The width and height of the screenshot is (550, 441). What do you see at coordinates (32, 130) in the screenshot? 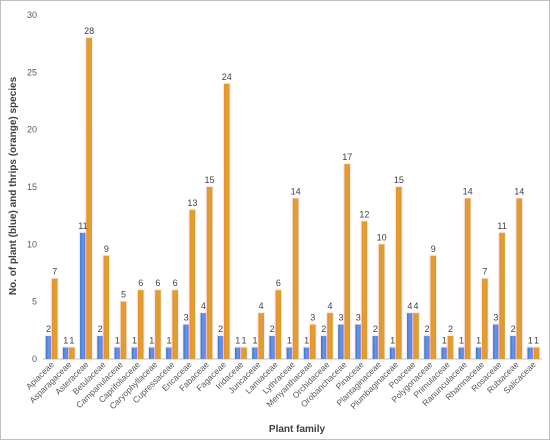
I see `y-tick-label: 20` at bounding box center [32, 130].